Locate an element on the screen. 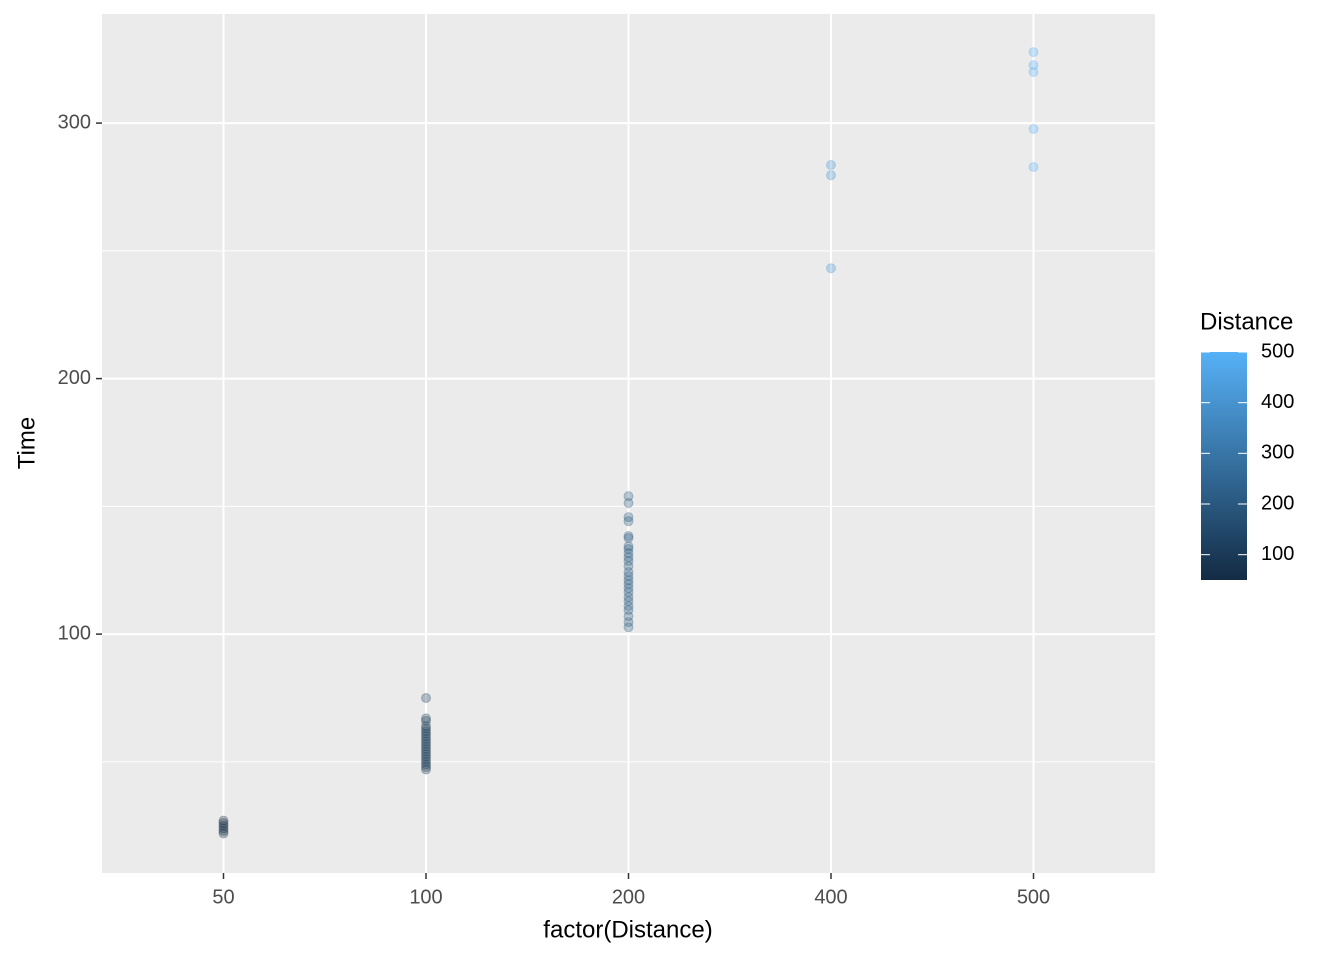  x-tick-label: 200 is located at coordinates (628, 897).